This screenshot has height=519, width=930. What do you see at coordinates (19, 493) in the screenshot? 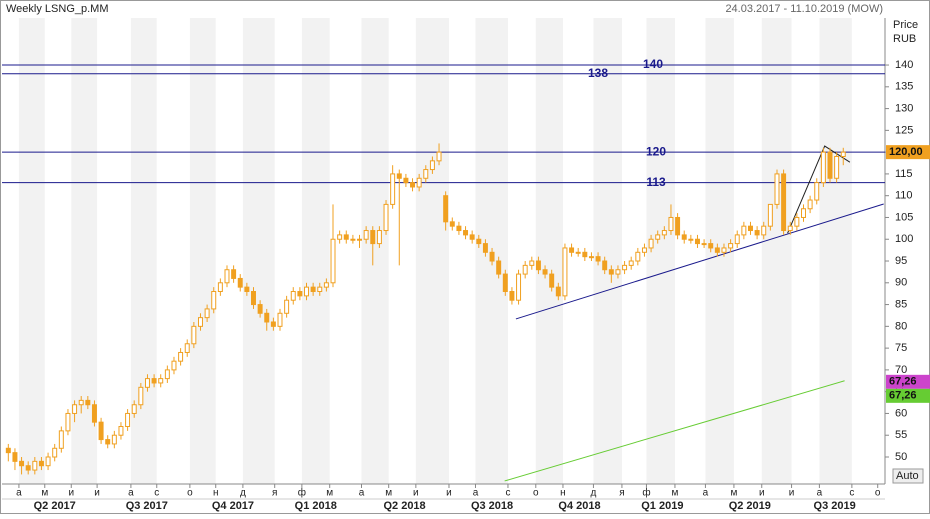
I see `x-tick-label: а` at bounding box center [19, 493].